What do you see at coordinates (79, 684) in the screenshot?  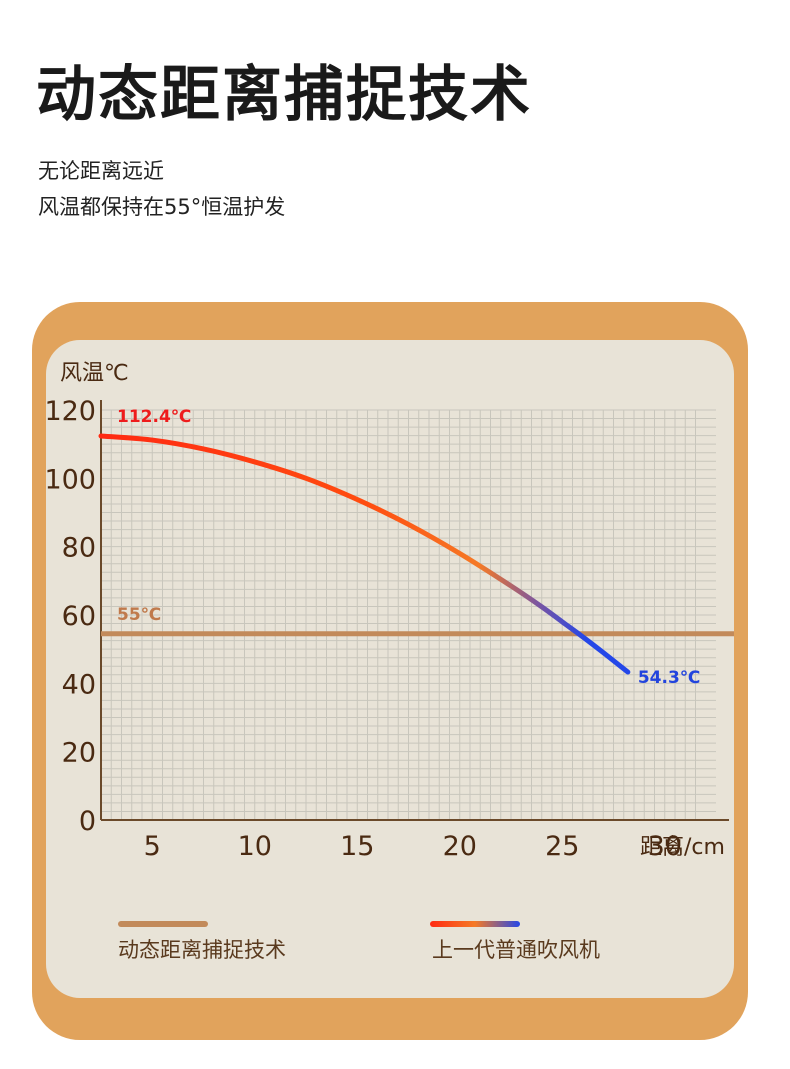 I see `y-tick-label: 40` at bounding box center [79, 684].